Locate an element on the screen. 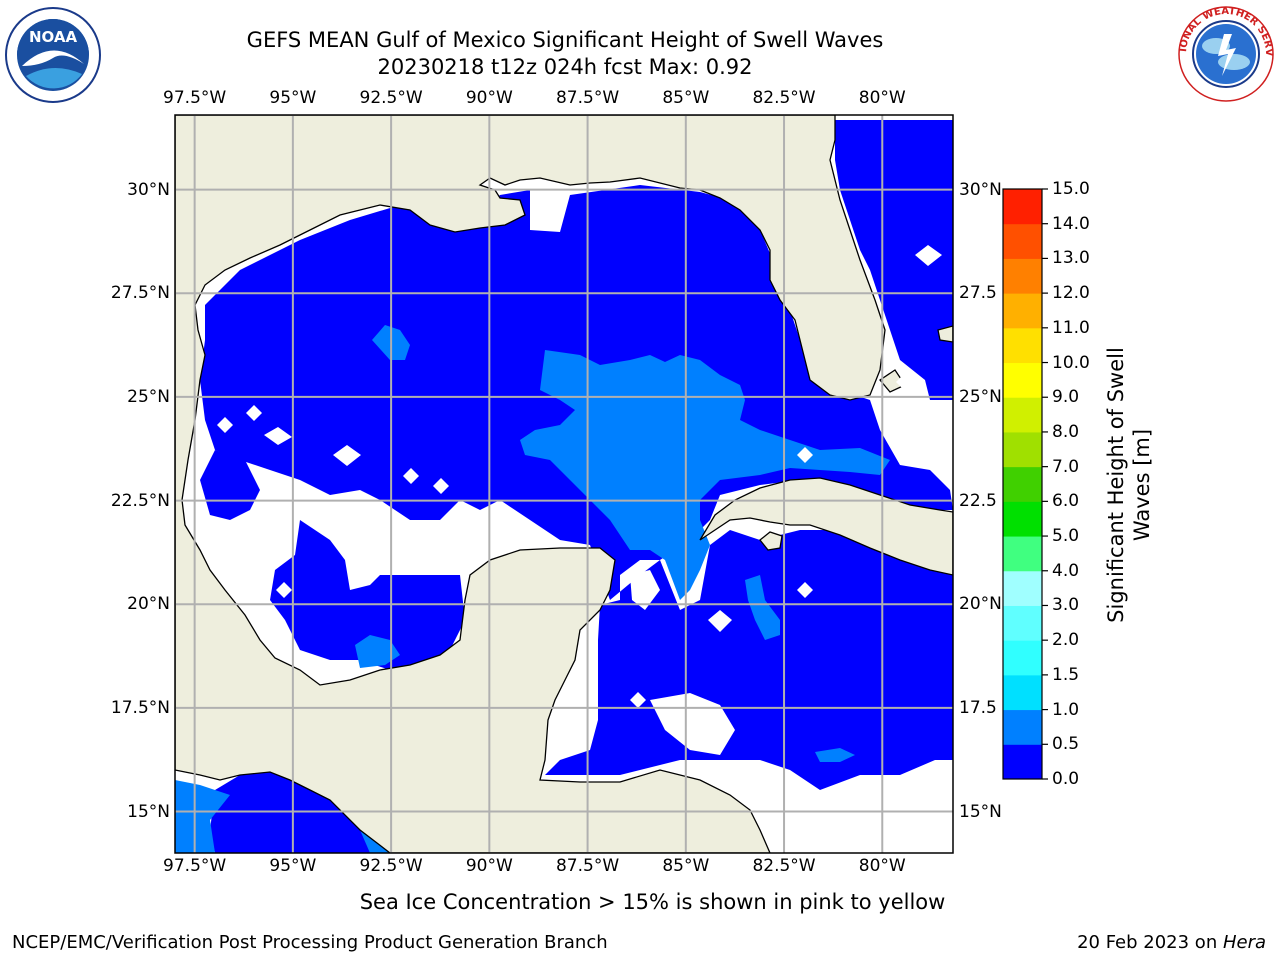 The width and height of the screenshot is (1280, 960). colorbar-tick-label: 9.0 is located at coordinates (1066, 397).